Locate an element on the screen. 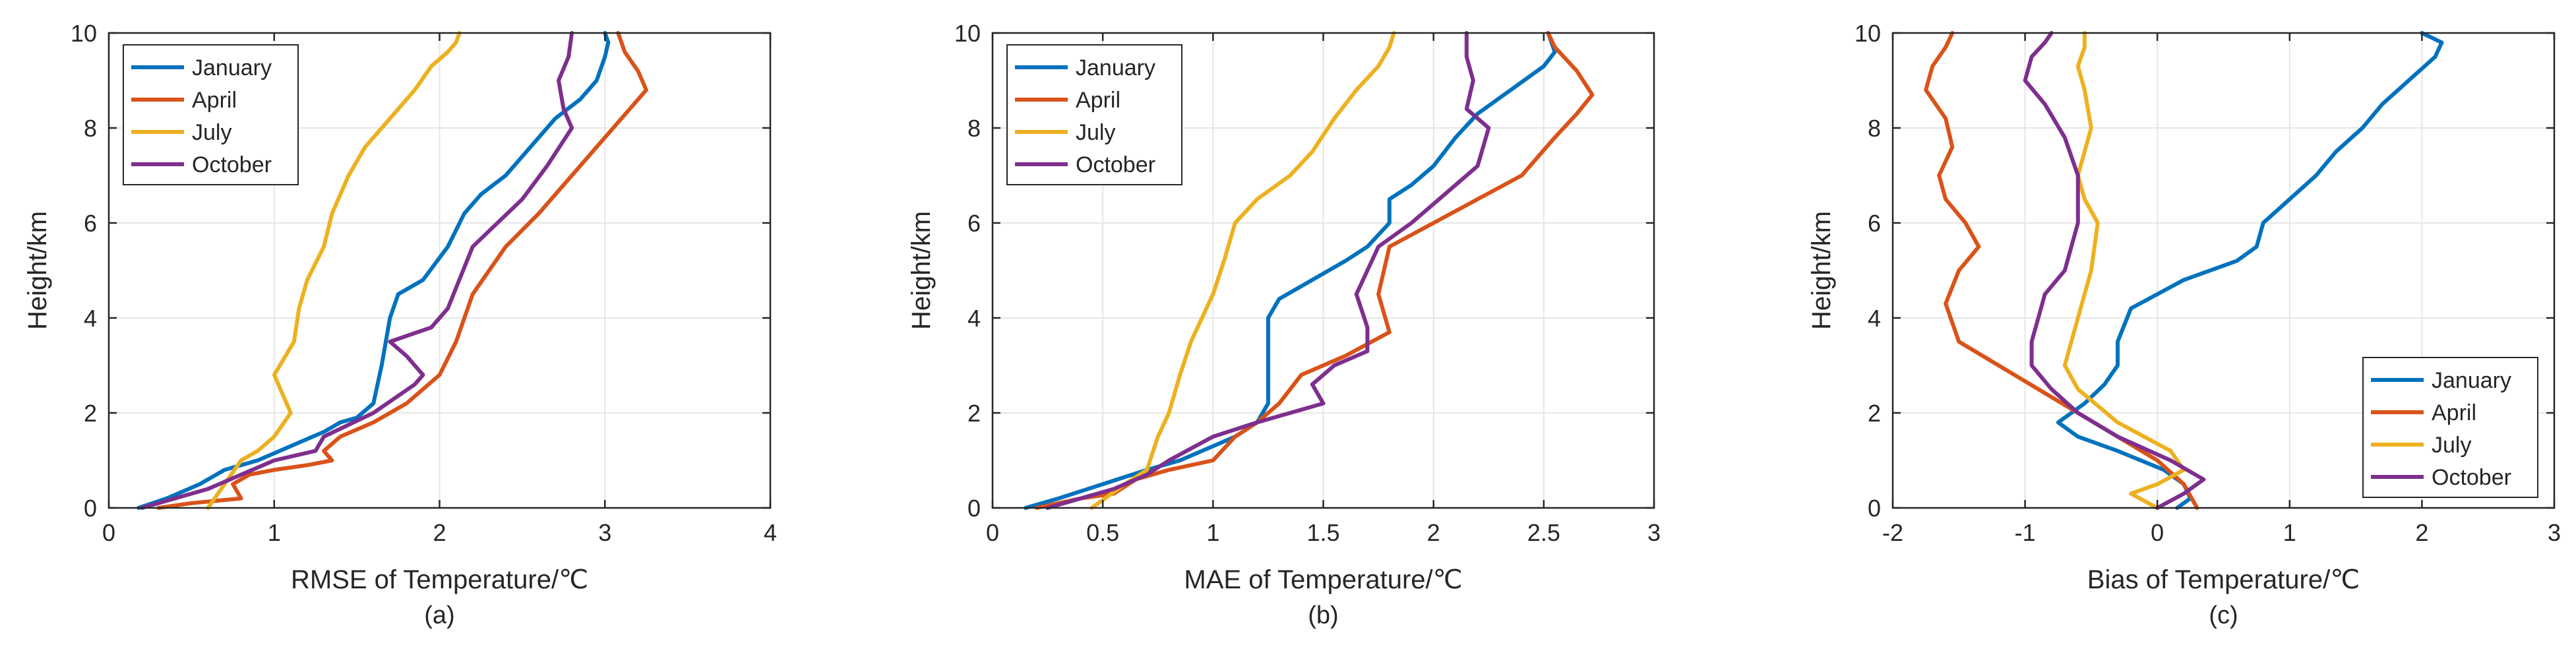  x-axis-label: RMSE of Temperature/℃ is located at coordinates (439, 579).